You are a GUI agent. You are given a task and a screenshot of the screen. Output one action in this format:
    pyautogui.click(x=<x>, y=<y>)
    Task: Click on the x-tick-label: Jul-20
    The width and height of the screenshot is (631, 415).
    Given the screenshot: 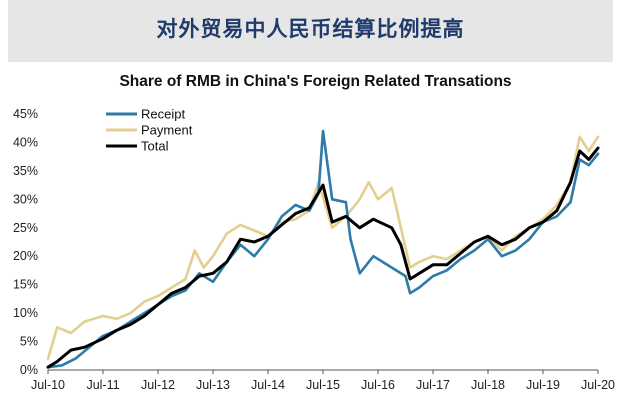 What is the action you would take?
    pyautogui.click(x=598, y=385)
    